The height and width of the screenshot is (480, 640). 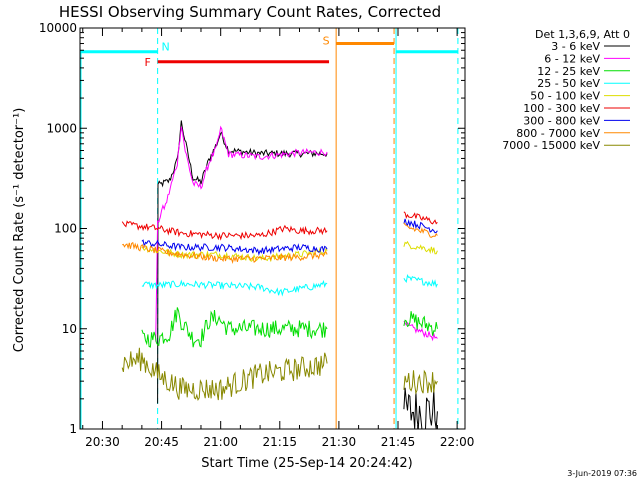 I want to click on legend-title: Det 1,3,6,9, Att 0, so click(x=582, y=34).